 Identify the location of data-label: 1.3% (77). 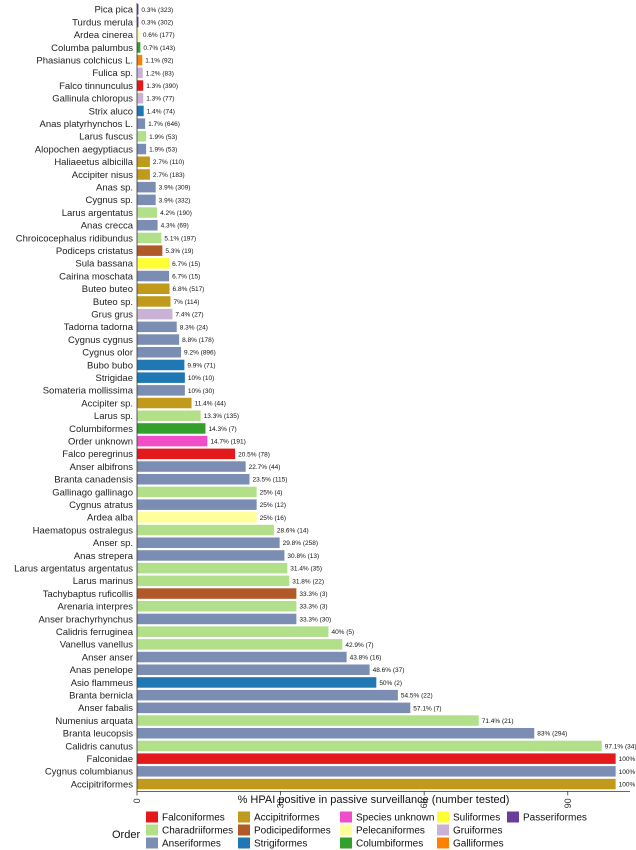
(160, 99).